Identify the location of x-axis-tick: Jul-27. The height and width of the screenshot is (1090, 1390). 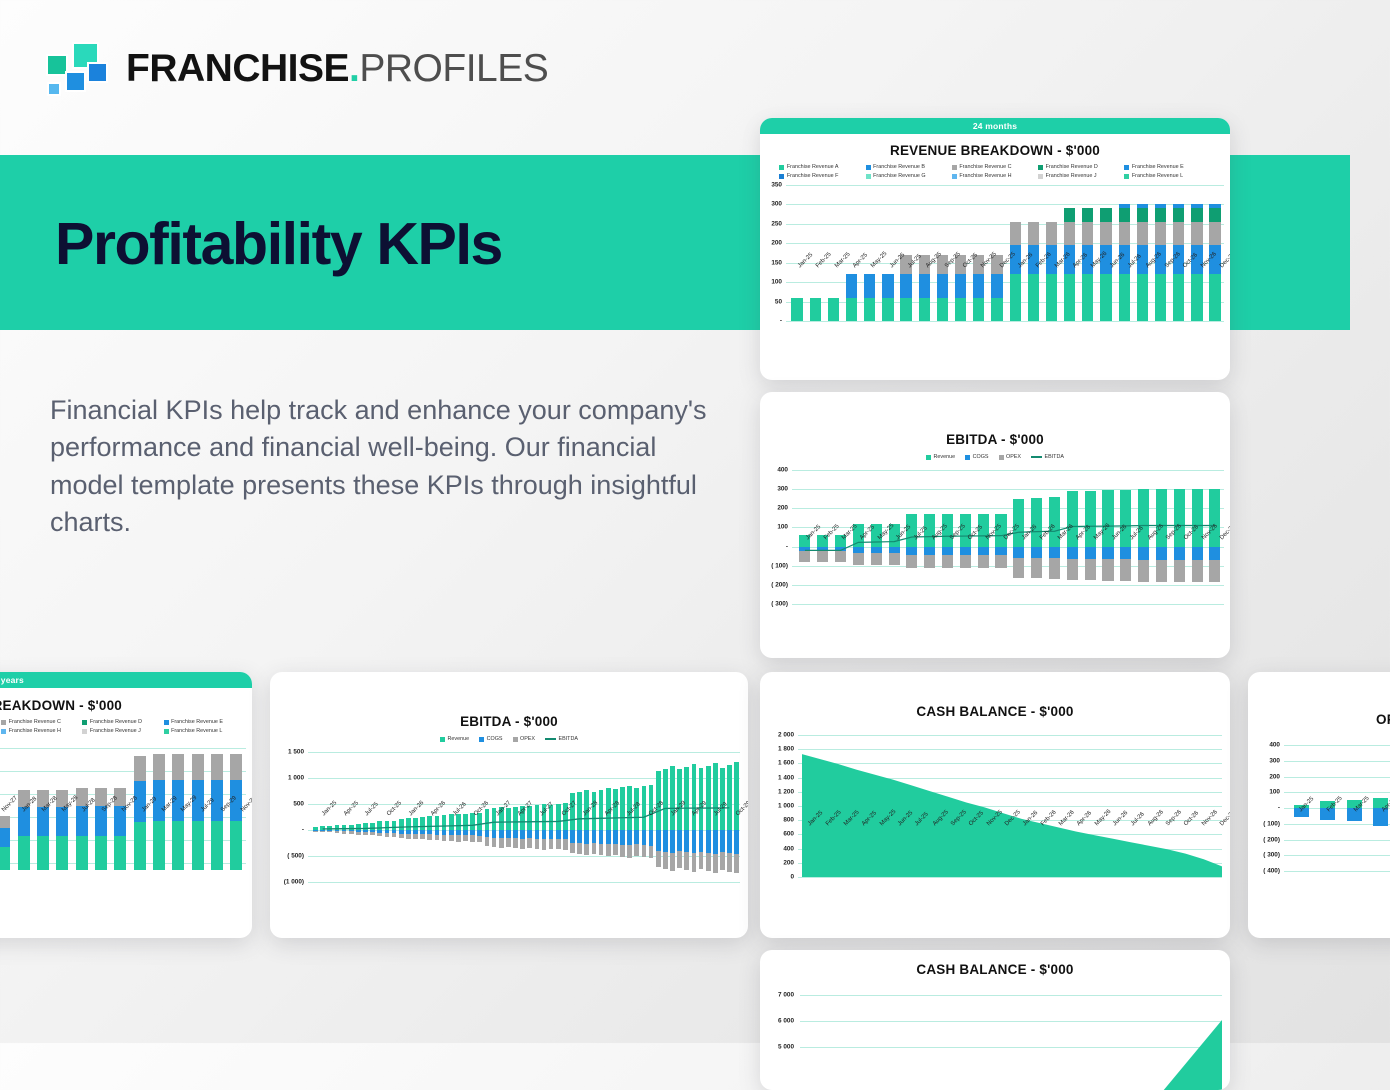
(539, 812).